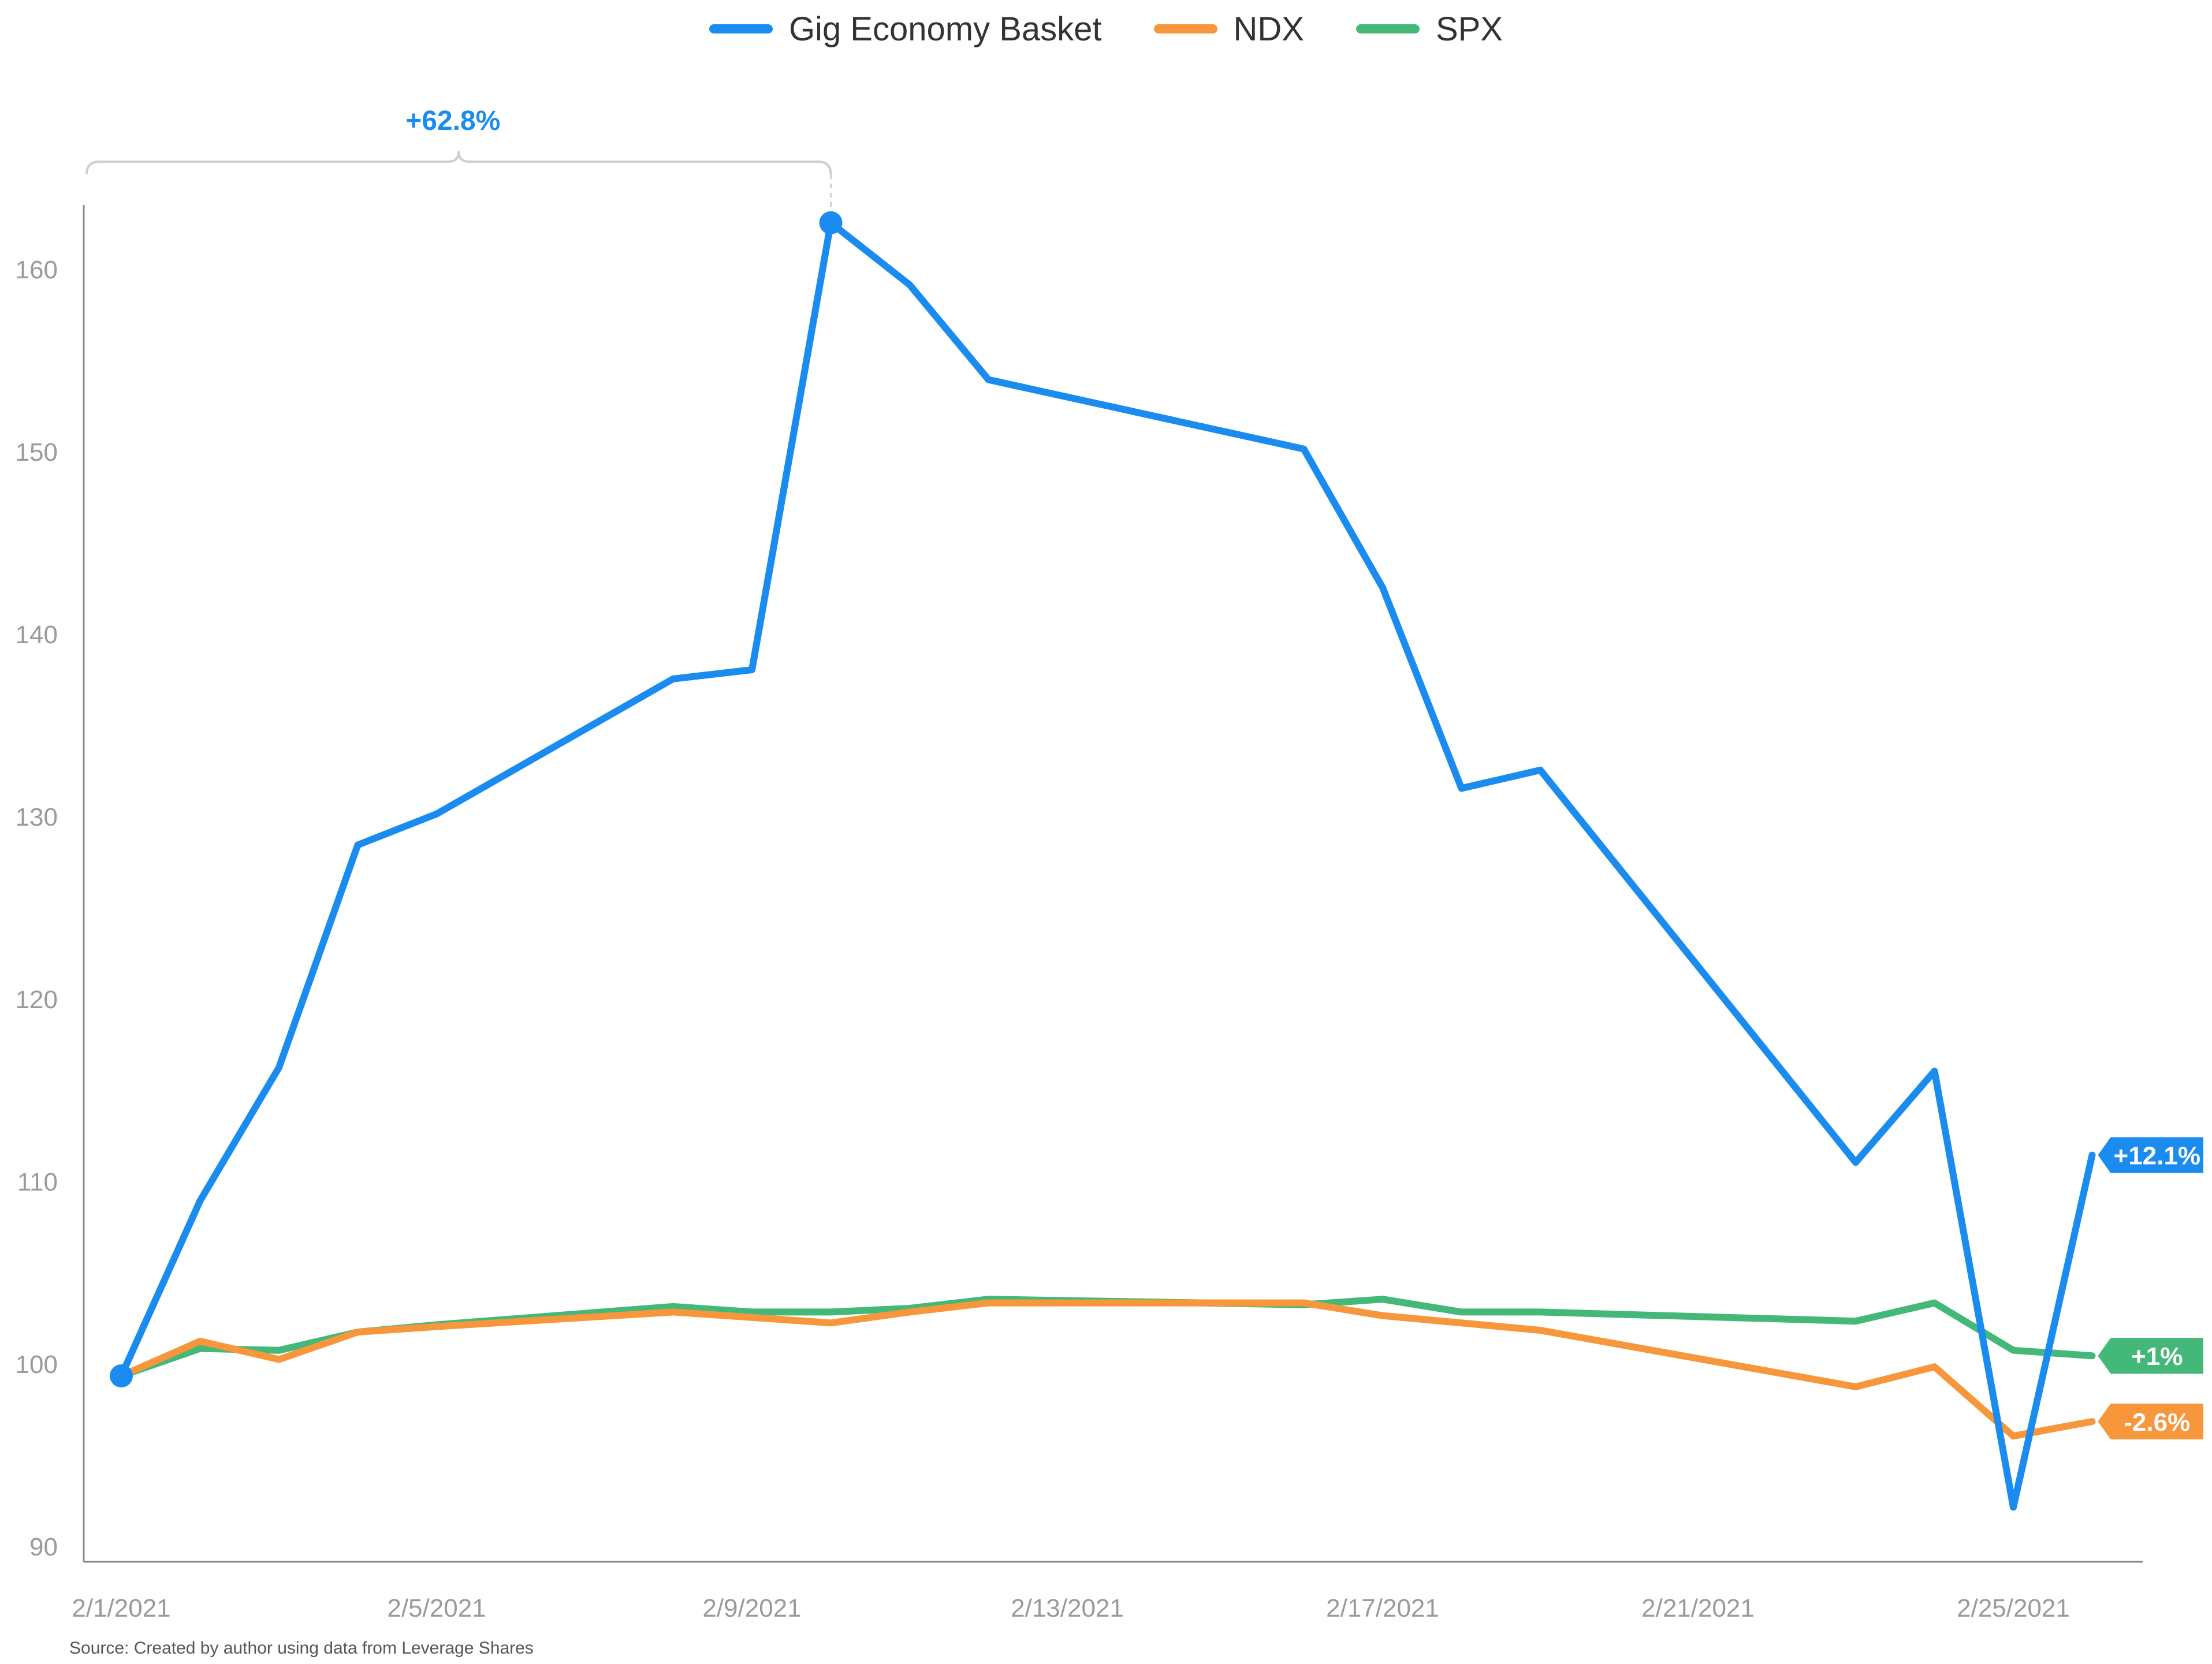 Image resolution: width=2212 pixels, height=1664 pixels. I want to click on legend-swatch-gig, so click(741, 28).